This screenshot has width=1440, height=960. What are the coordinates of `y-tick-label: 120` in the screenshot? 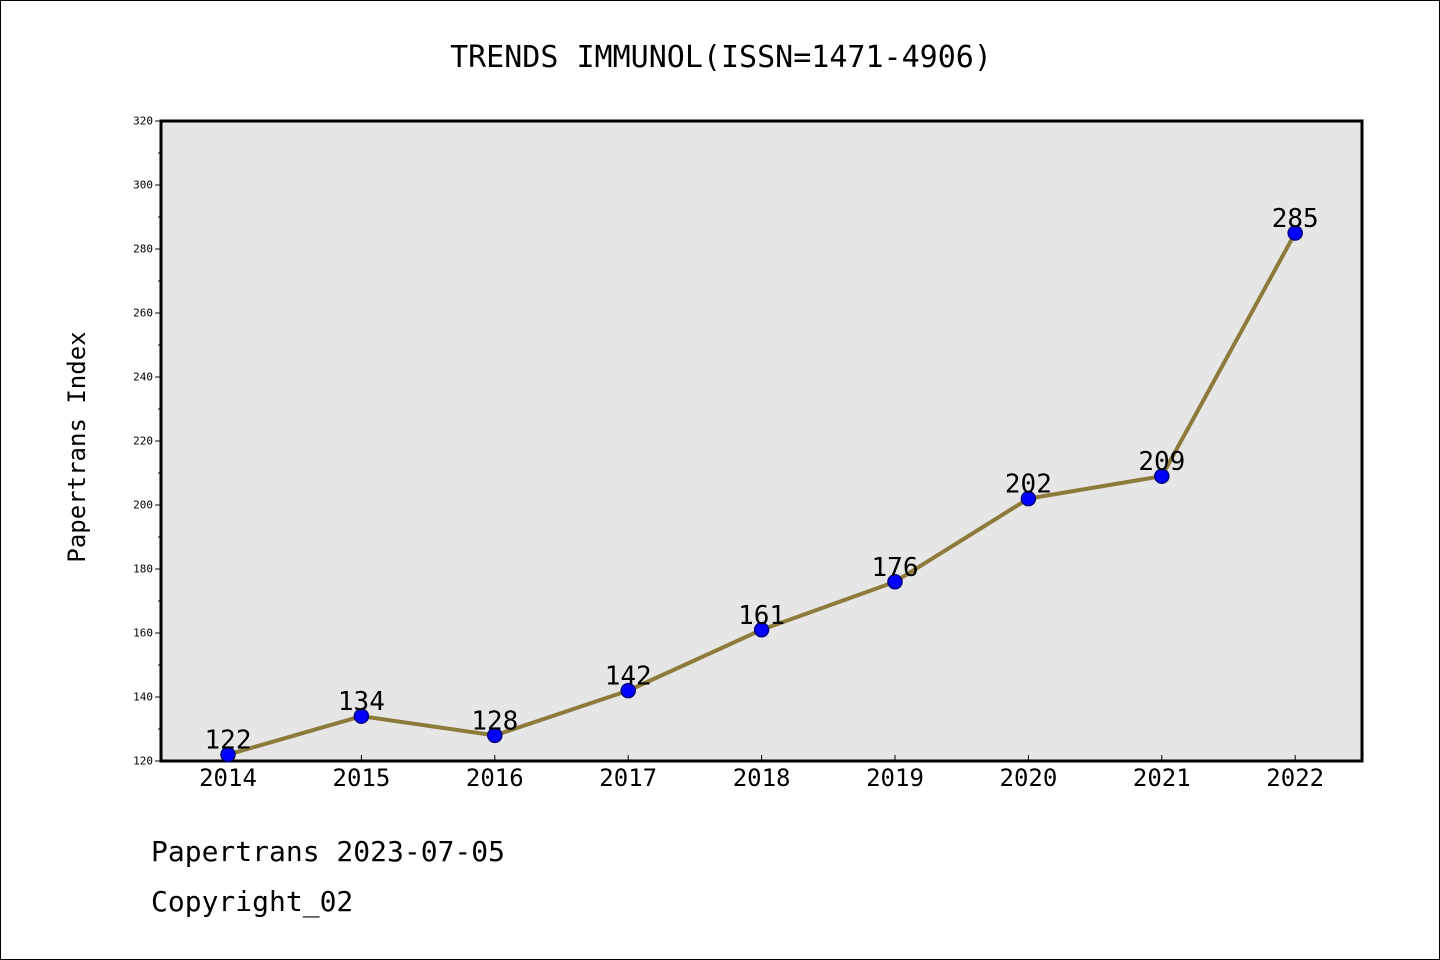 It's located at (143, 761).